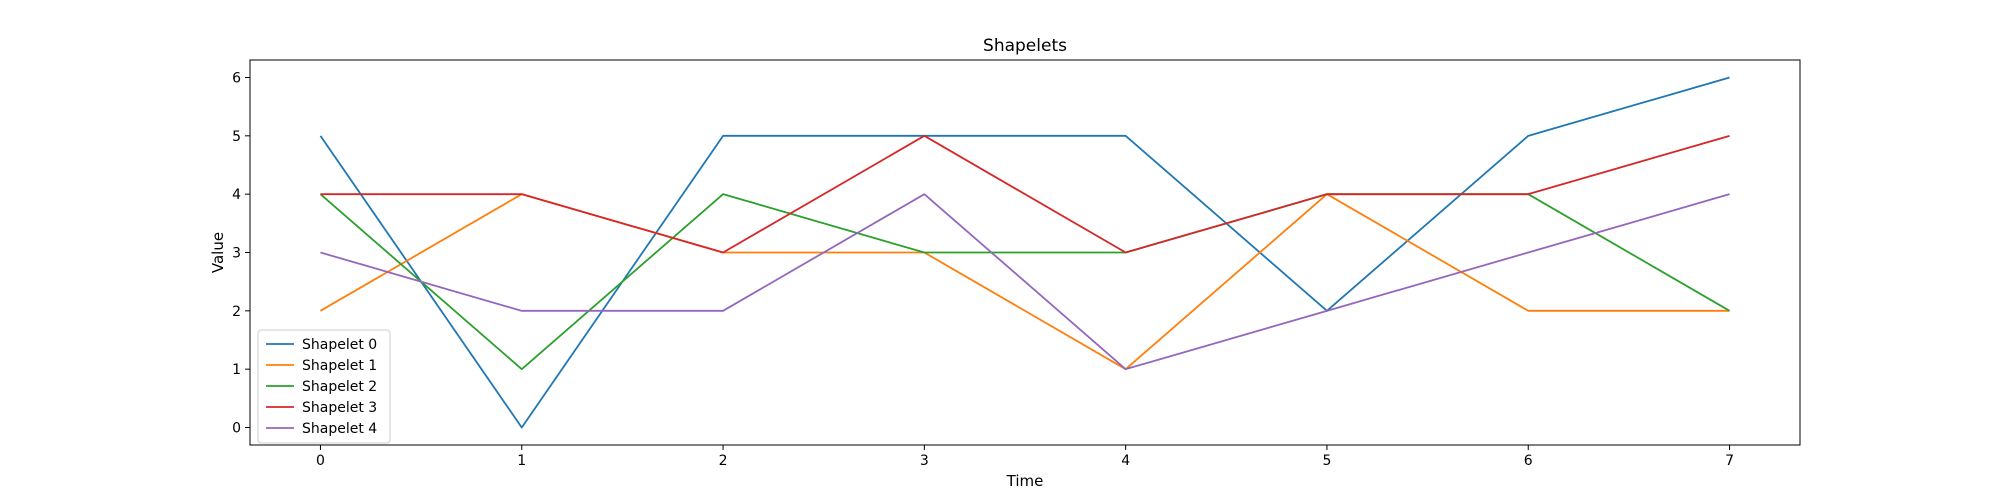 The image size is (2000, 504). Describe the element at coordinates (236, 137) in the screenshot. I see `y-tick-label: 5` at that location.